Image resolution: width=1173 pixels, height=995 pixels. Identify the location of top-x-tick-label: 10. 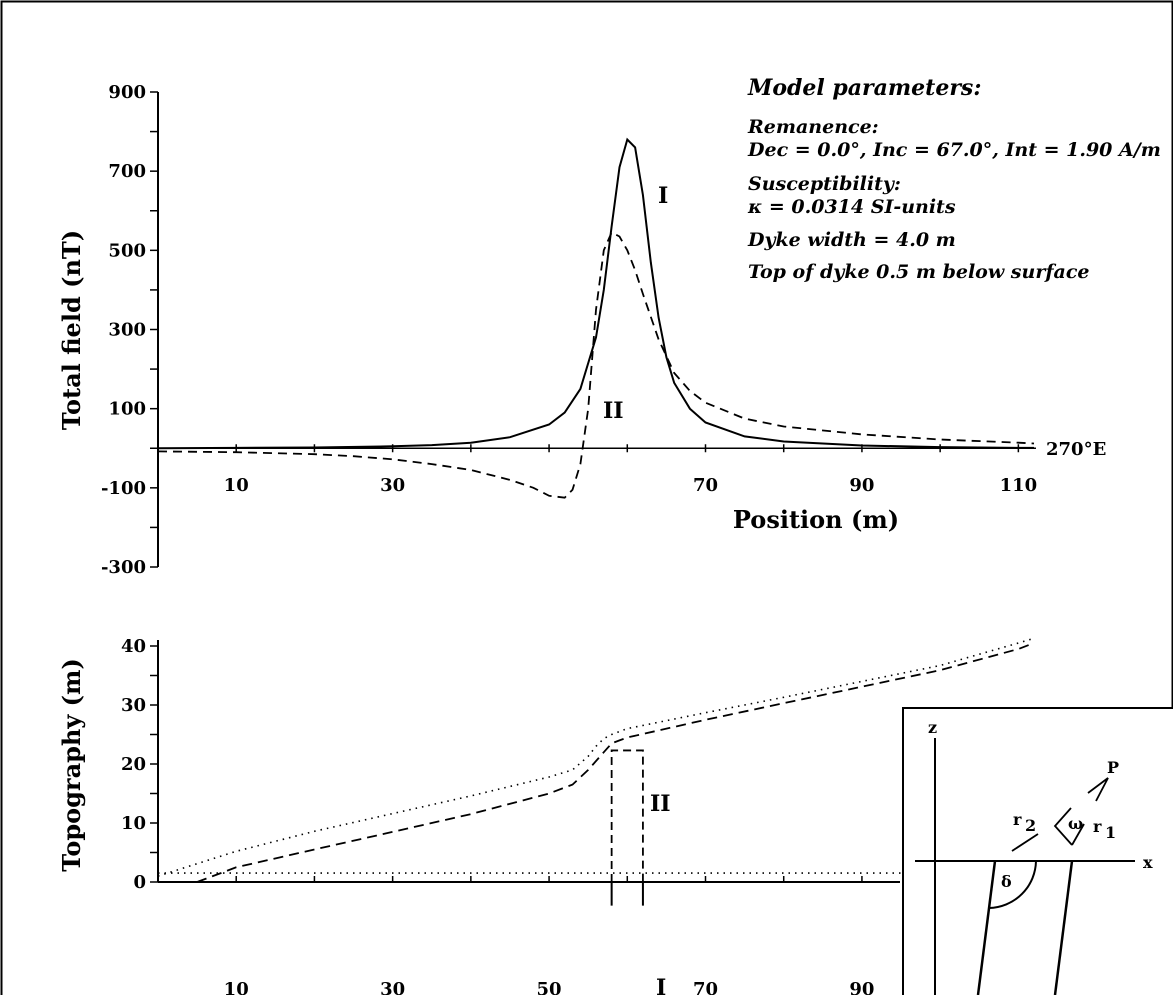
(236, 485).